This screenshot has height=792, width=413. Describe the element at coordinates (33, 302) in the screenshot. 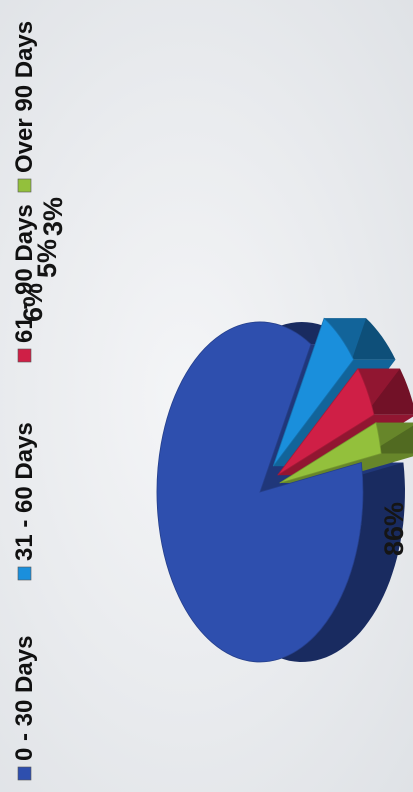

I see `data-label-31-60-days: 6%` at that location.